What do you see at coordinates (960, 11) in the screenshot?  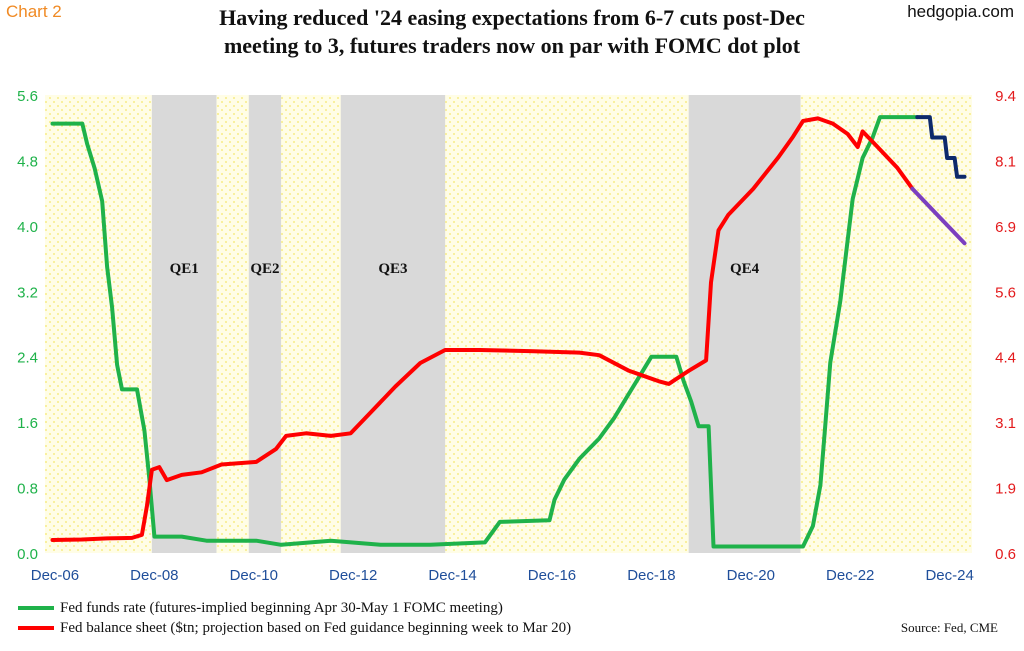 I see `site-label: hedgopia.com` at bounding box center [960, 11].